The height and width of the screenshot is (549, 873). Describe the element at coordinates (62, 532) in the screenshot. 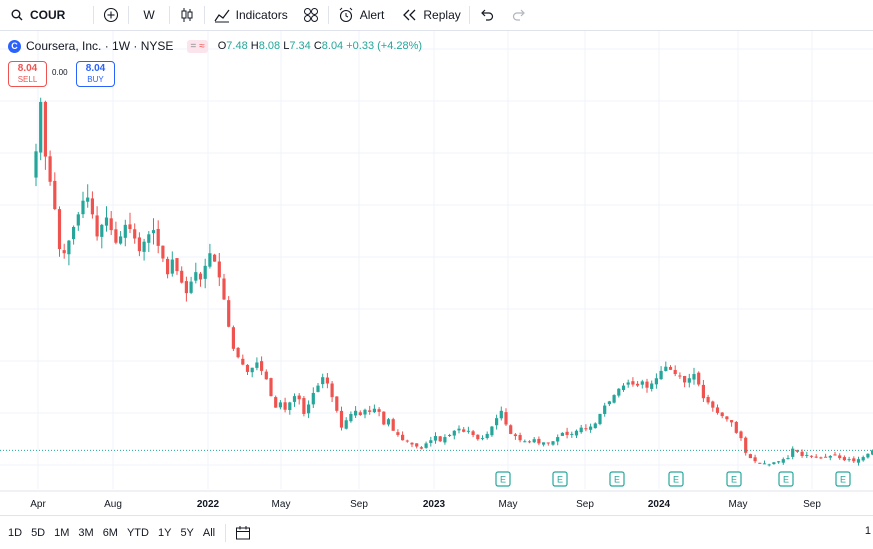

I see `range-1m: 1M` at that location.